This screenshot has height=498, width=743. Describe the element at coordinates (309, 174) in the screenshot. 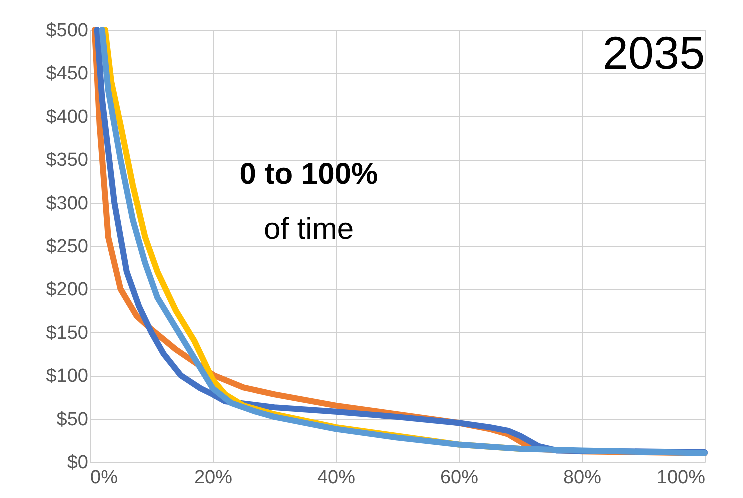

I see `annotation: 0 to 100%` at that location.